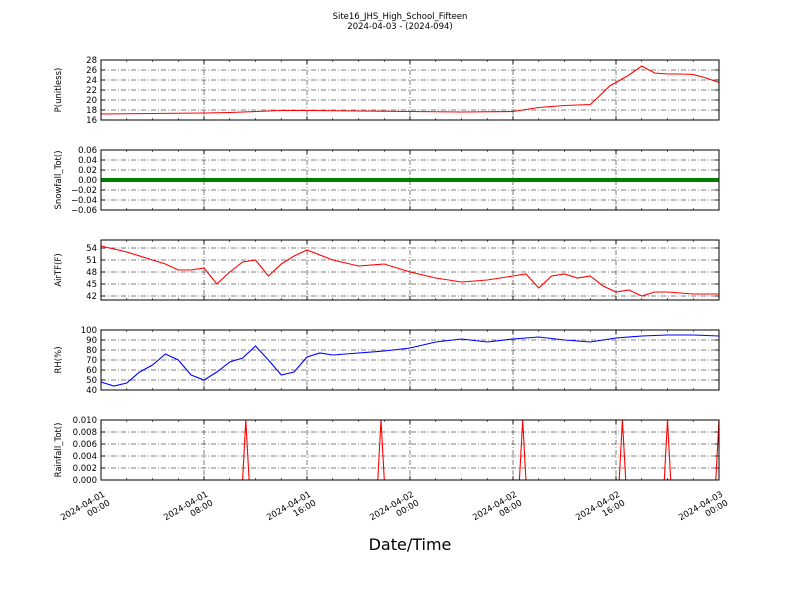 The image size is (800, 600). Describe the element at coordinates (87, 161) in the screenshot. I see `y-tick-label: 0.04` at that location.